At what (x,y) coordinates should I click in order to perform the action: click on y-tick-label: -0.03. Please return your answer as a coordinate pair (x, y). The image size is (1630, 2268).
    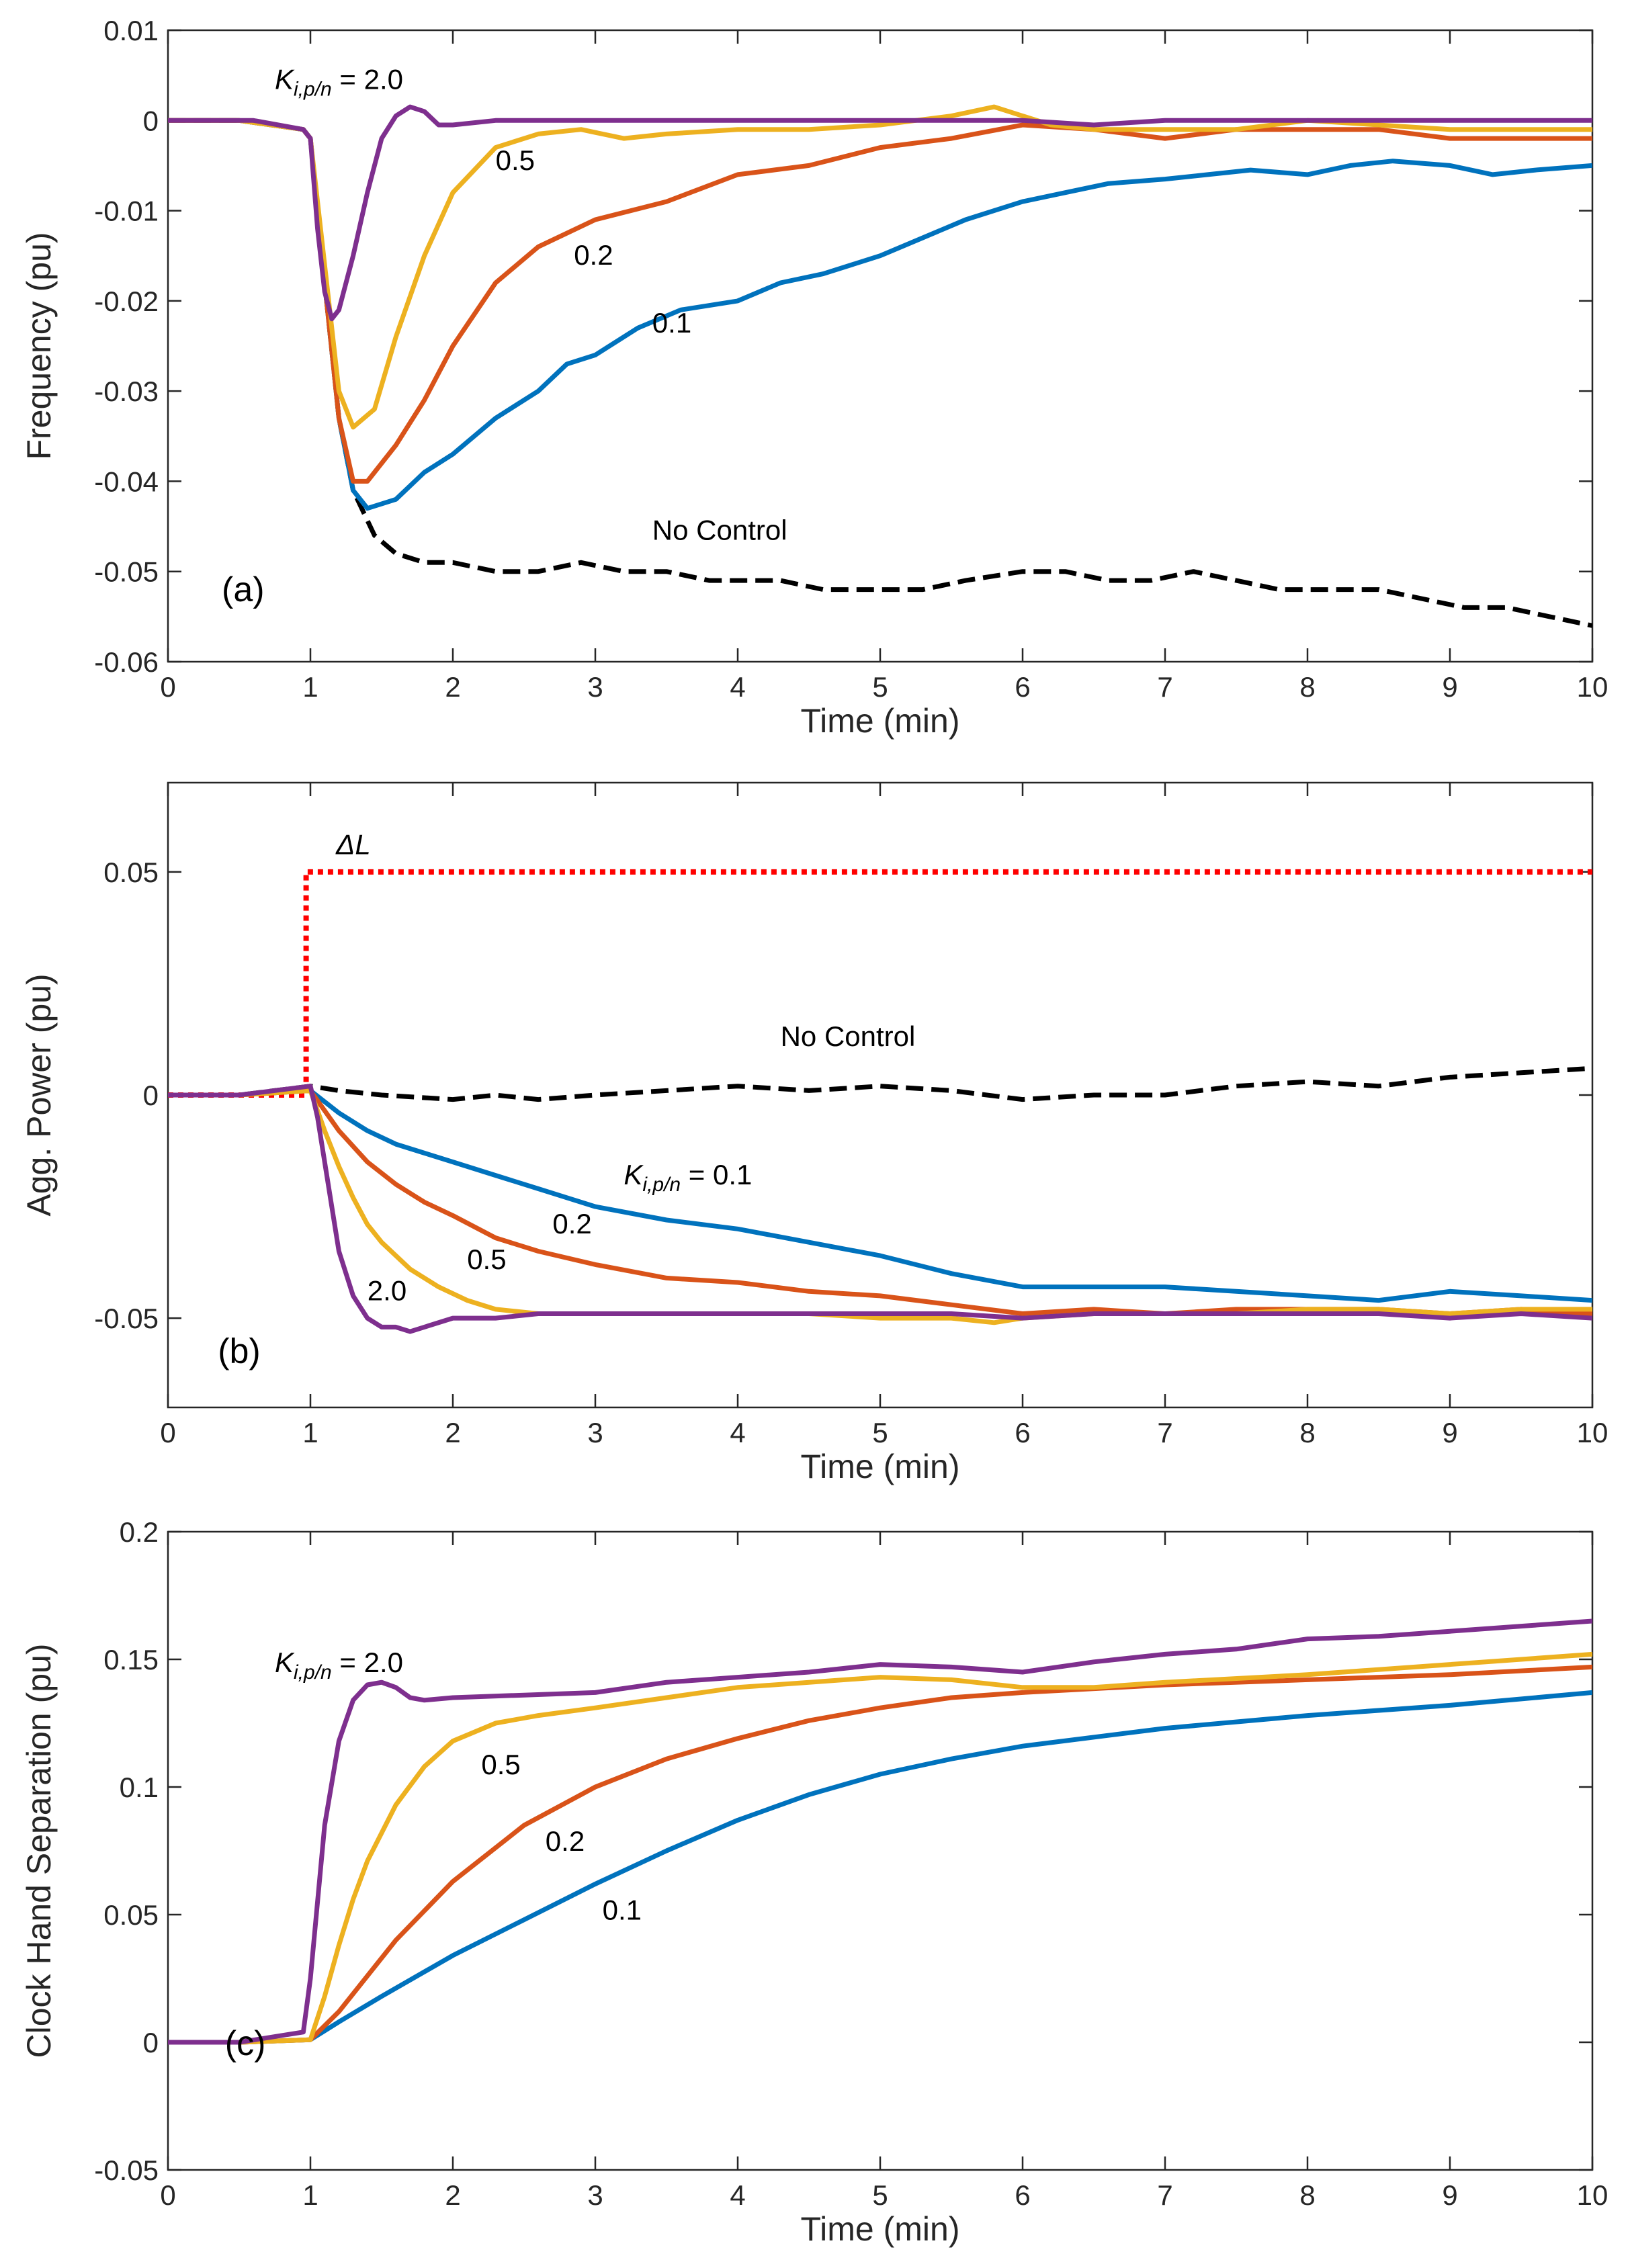
    Looking at the image, I should click on (126, 391).